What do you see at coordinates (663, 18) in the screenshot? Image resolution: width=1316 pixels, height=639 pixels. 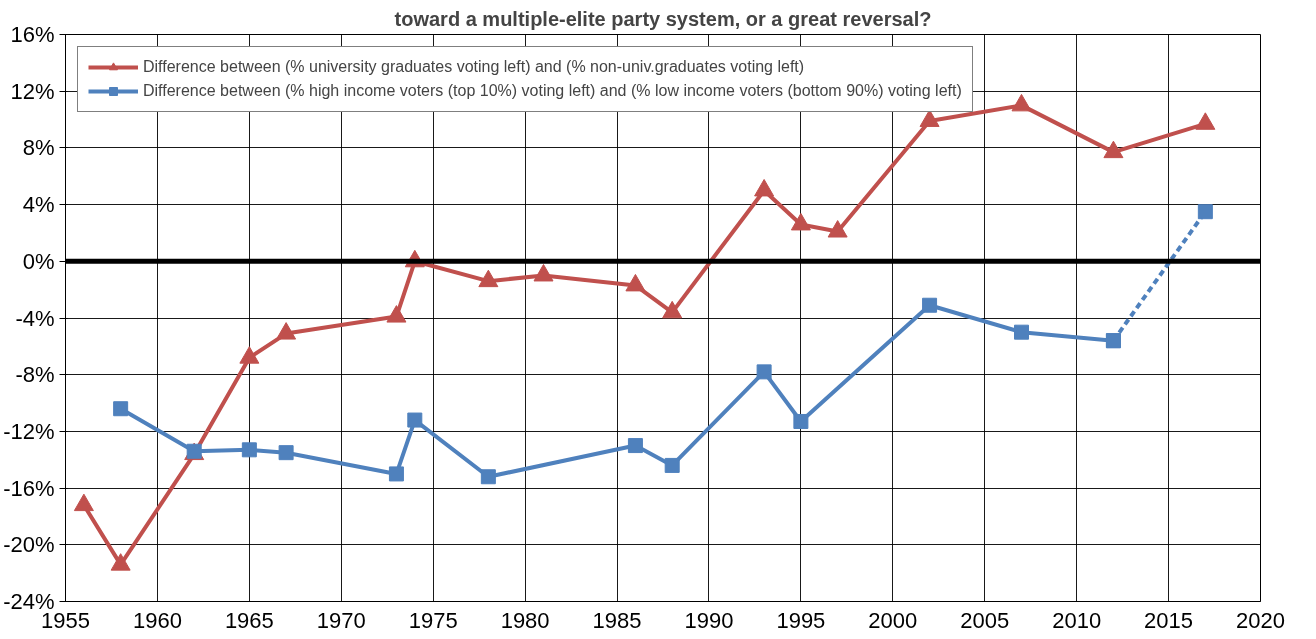 I see `chart-title: toward a multiple-elite party system, or a great reversal?` at bounding box center [663, 18].